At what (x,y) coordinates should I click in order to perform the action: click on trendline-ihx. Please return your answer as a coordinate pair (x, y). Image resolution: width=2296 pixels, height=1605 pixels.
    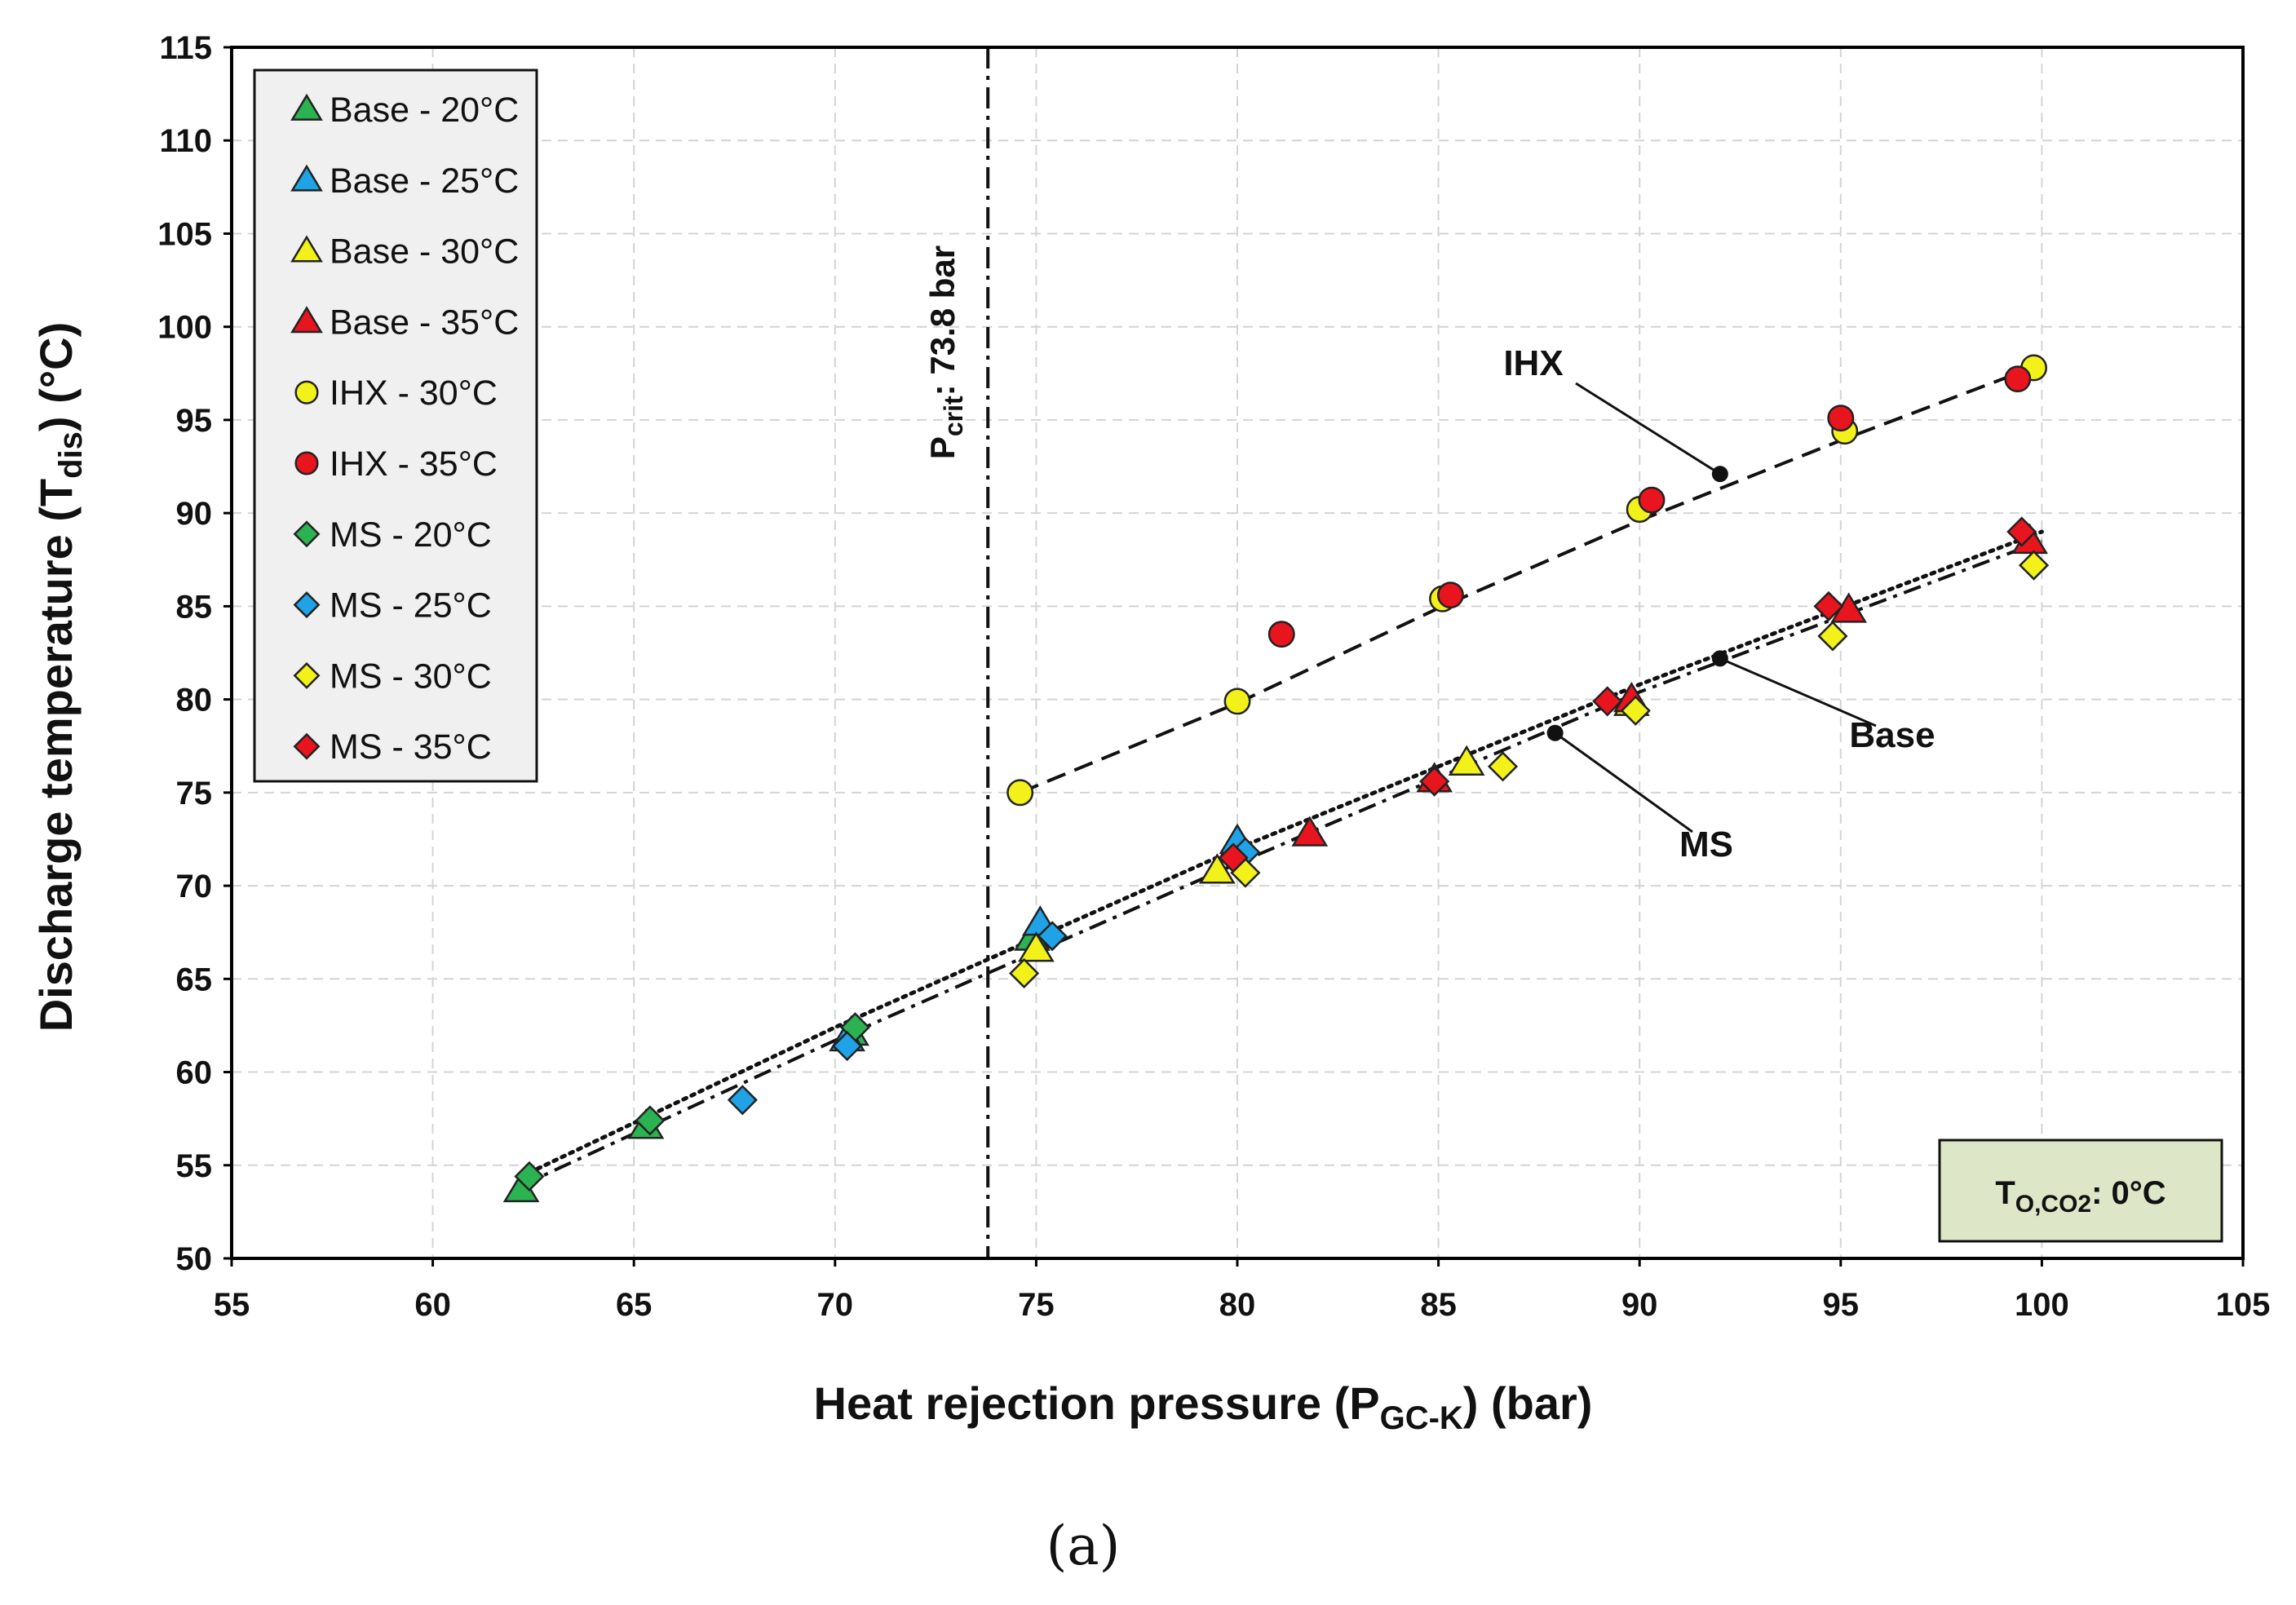
    Looking at the image, I should click on (1531, 578).